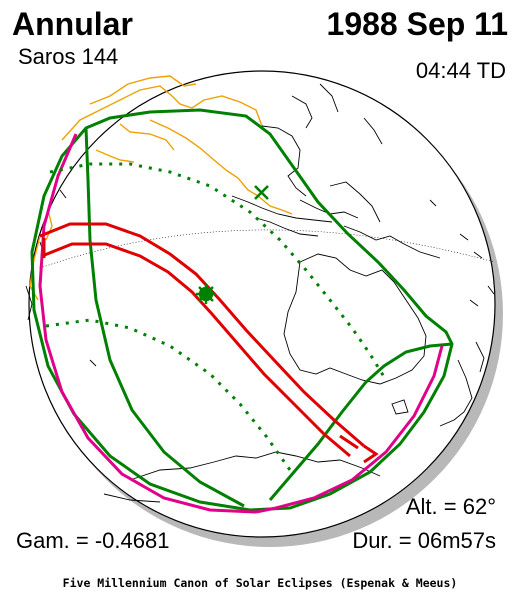  I want to click on duration-label: Dur. = 06m57s, so click(424, 540).